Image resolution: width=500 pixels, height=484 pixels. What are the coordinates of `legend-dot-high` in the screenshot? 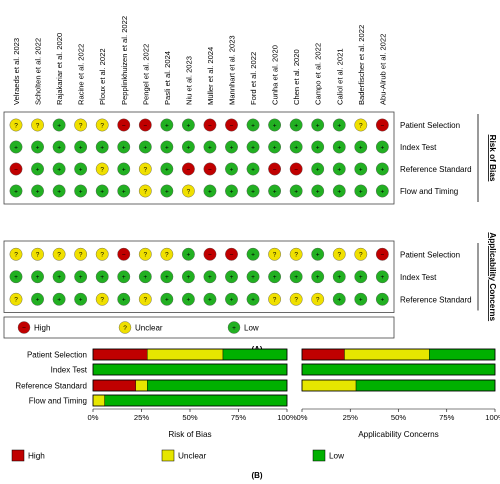 It's located at (24, 327).